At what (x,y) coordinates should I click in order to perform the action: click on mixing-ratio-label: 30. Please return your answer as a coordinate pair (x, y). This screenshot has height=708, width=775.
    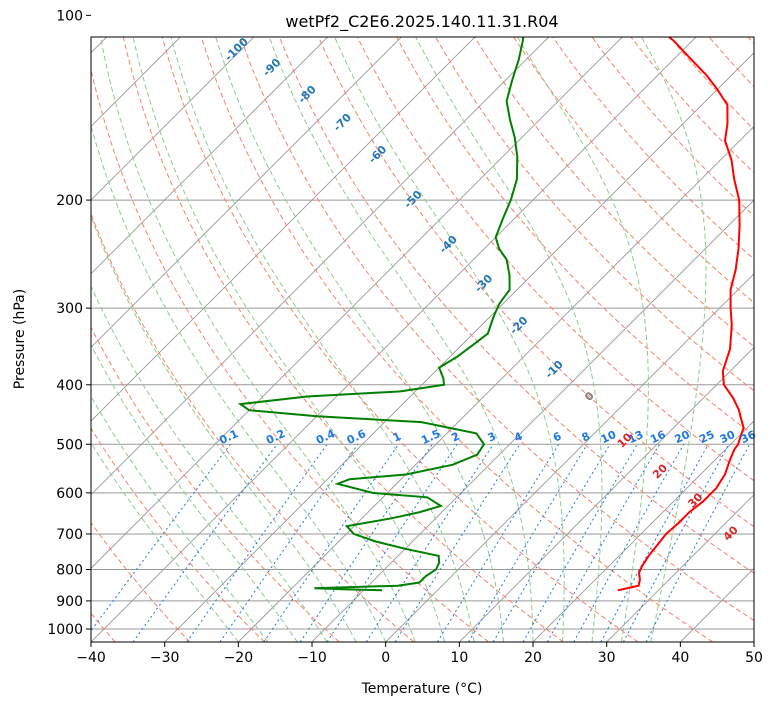
    Looking at the image, I should click on (728, 437).